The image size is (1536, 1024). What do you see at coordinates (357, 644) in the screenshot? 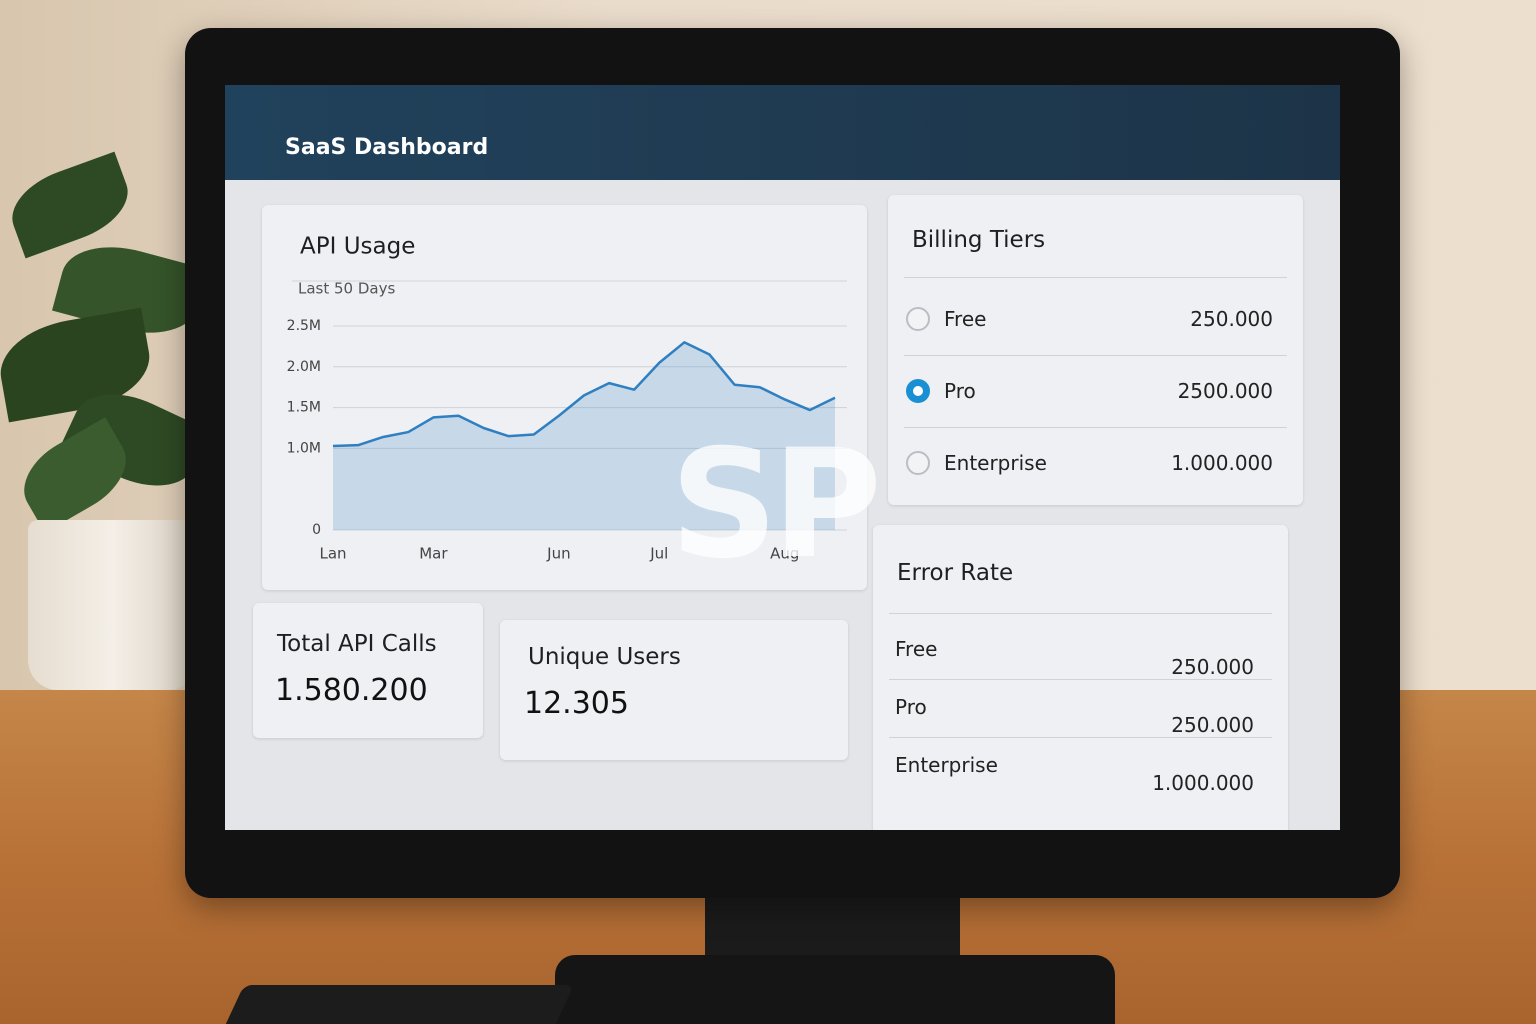
I see `stat-label: Total API Calls` at bounding box center [357, 644].